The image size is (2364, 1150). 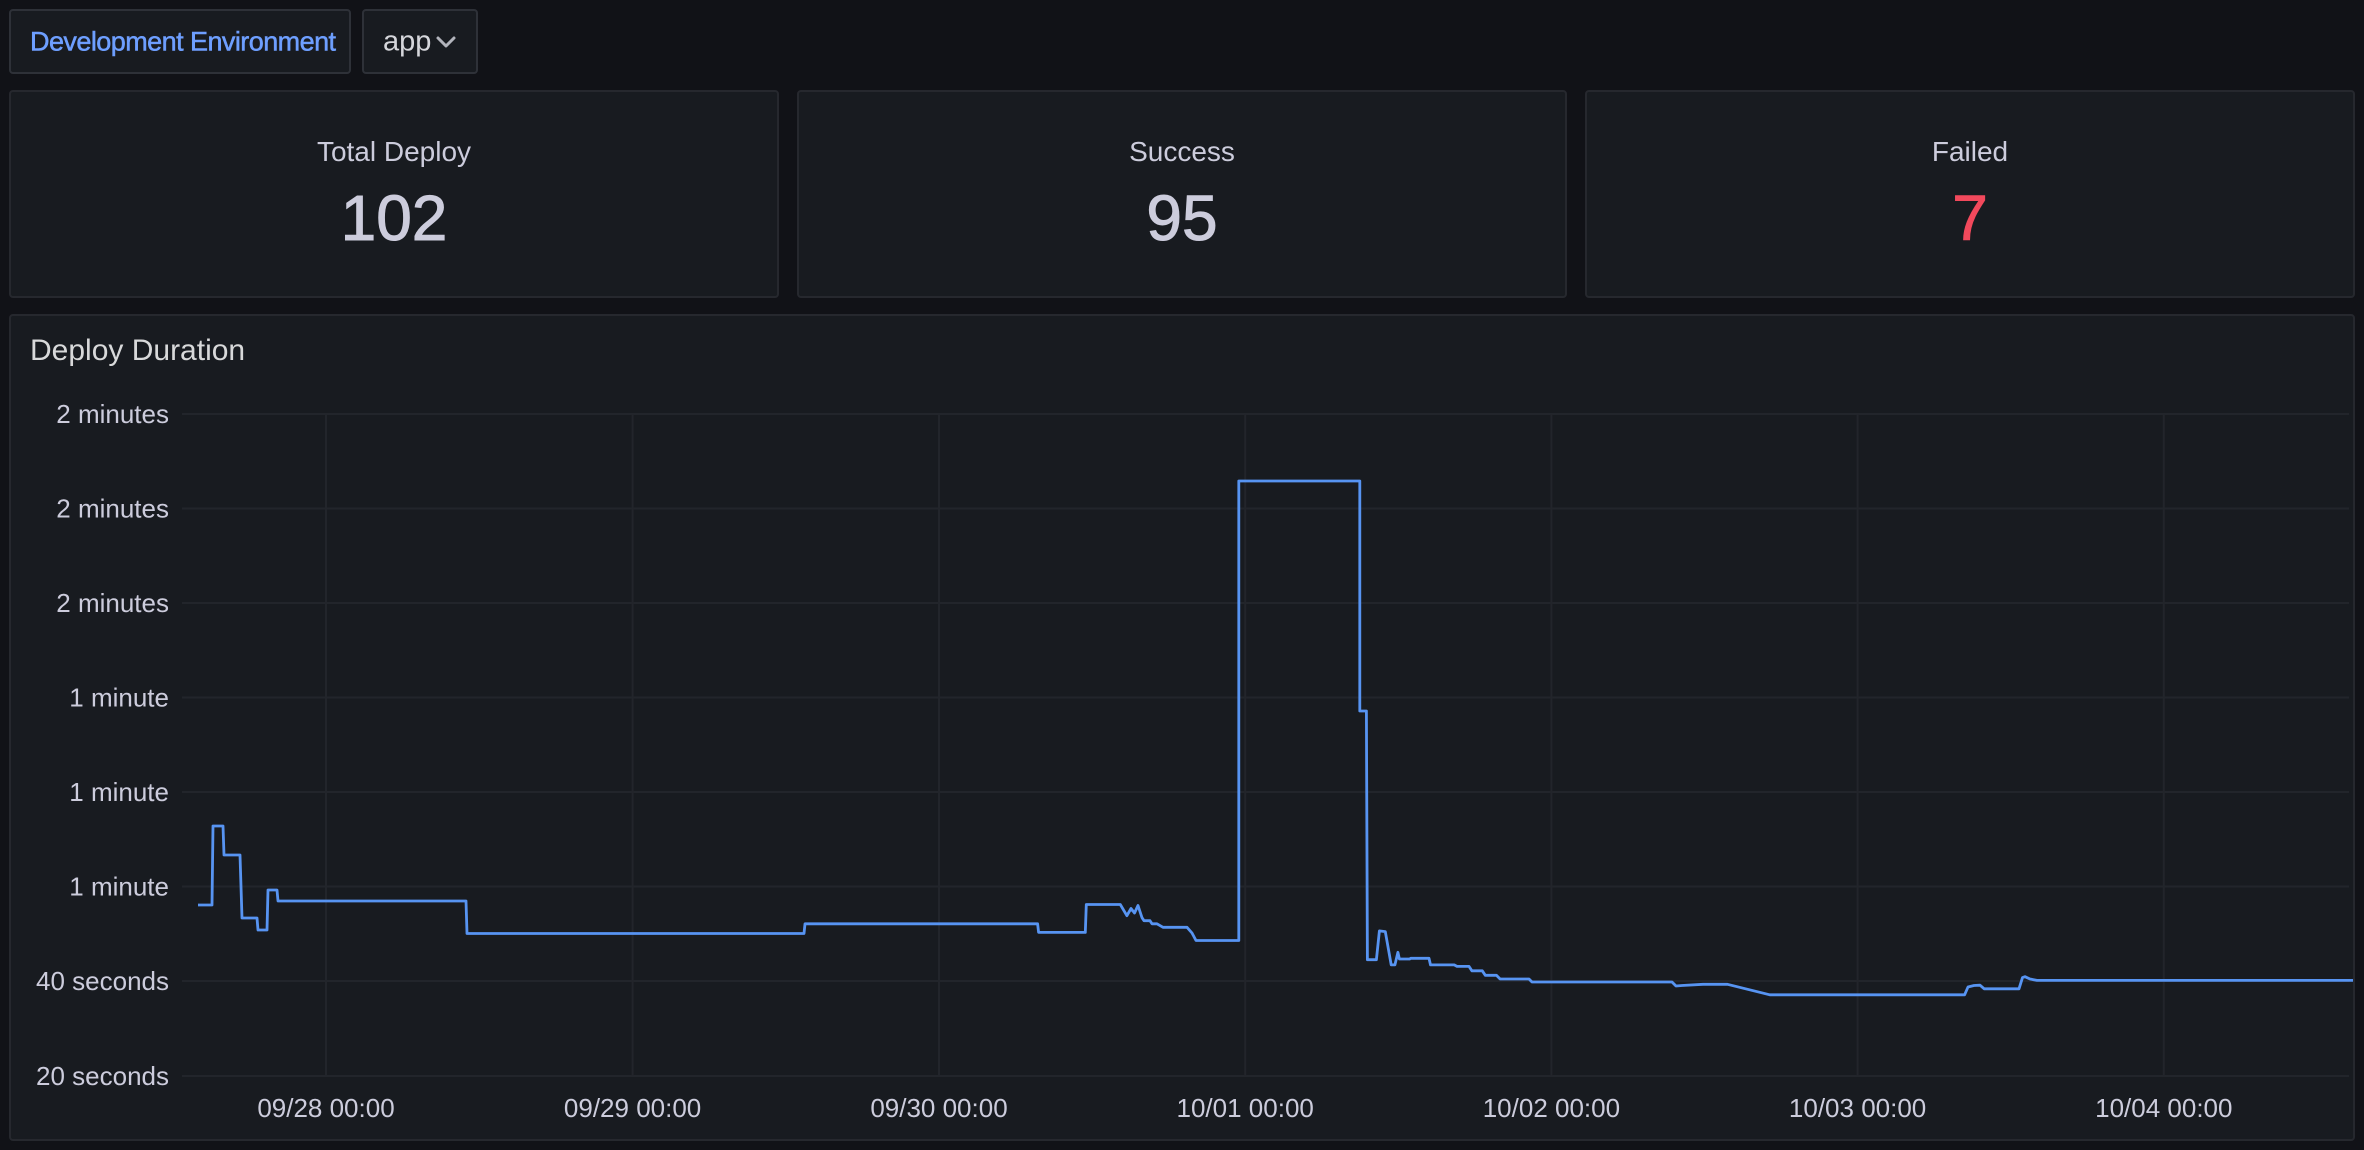 What do you see at coordinates (102, 1076) in the screenshot?
I see `svg-text: 20 seconds` at bounding box center [102, 1076].